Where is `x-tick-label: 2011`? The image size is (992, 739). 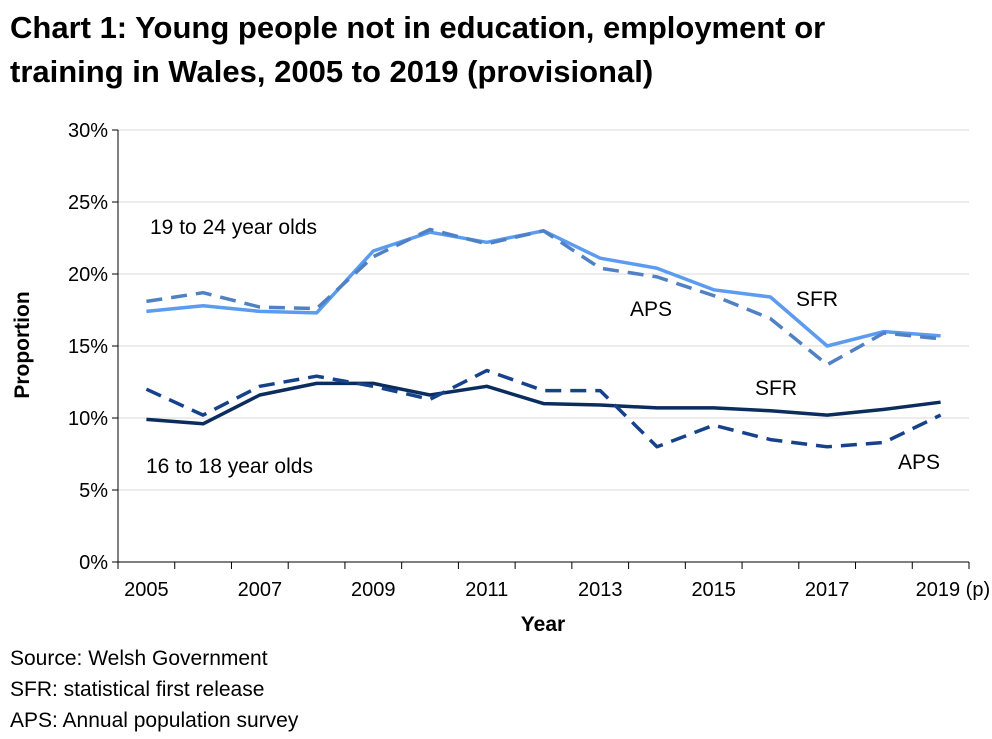 x-tick-label: 2011 is located at coordinates (486, 590).